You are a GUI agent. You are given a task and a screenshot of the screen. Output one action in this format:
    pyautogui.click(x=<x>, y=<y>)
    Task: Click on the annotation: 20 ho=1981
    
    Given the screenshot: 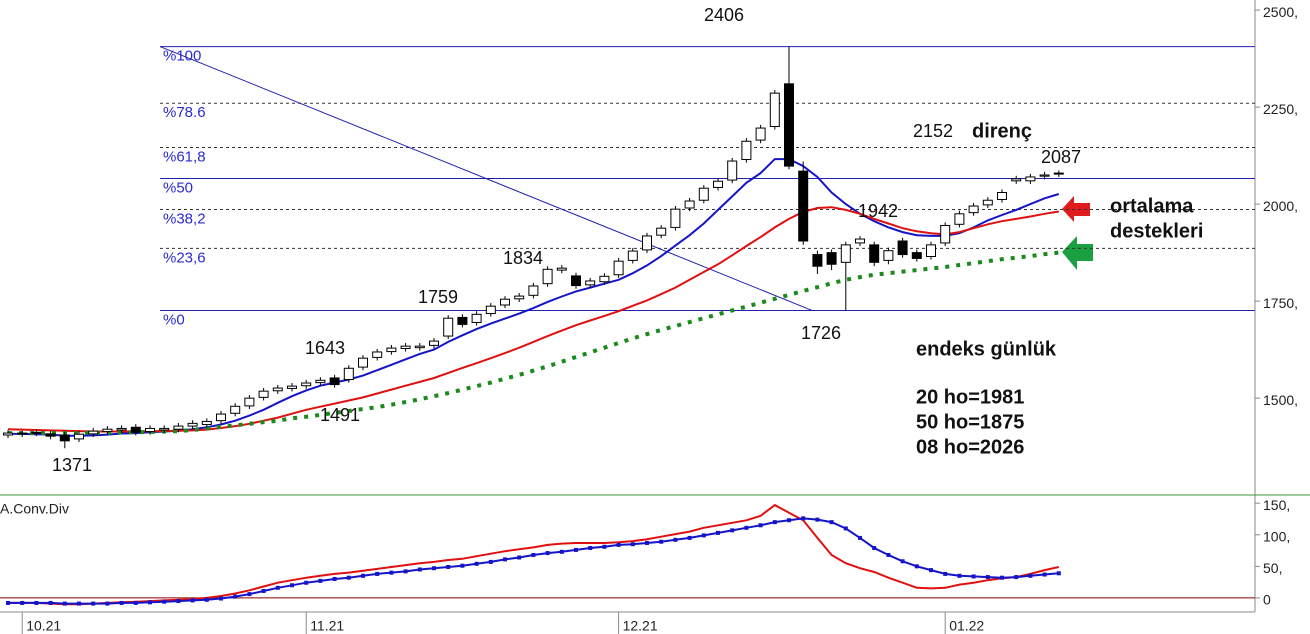 What is the action you would take?
    pyautogui.click(x=970, y=397)
    